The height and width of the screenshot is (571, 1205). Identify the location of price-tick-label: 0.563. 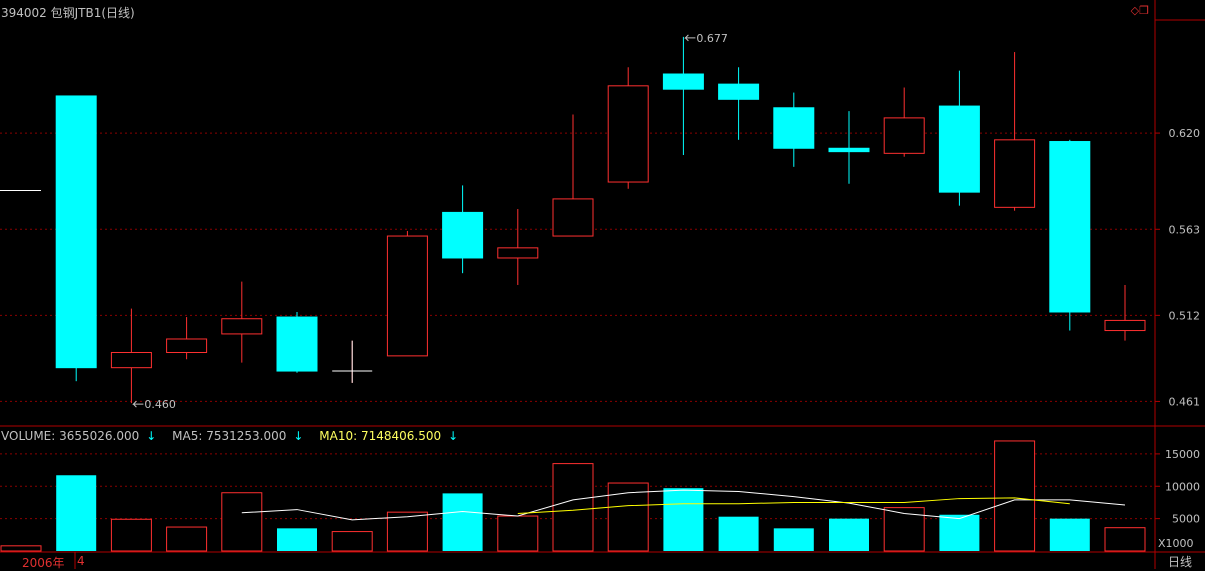
(1185, 229).